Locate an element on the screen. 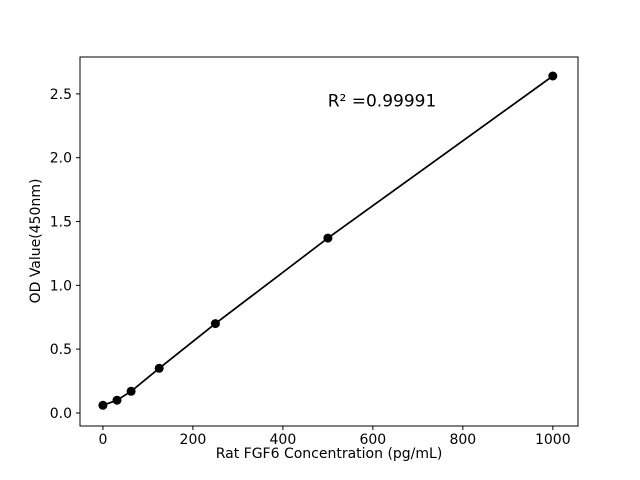 This screenshot has height=480, width=640. x-axis-ticks: 0 200 400 600 800 1000 is located at coordinates (334, 437).